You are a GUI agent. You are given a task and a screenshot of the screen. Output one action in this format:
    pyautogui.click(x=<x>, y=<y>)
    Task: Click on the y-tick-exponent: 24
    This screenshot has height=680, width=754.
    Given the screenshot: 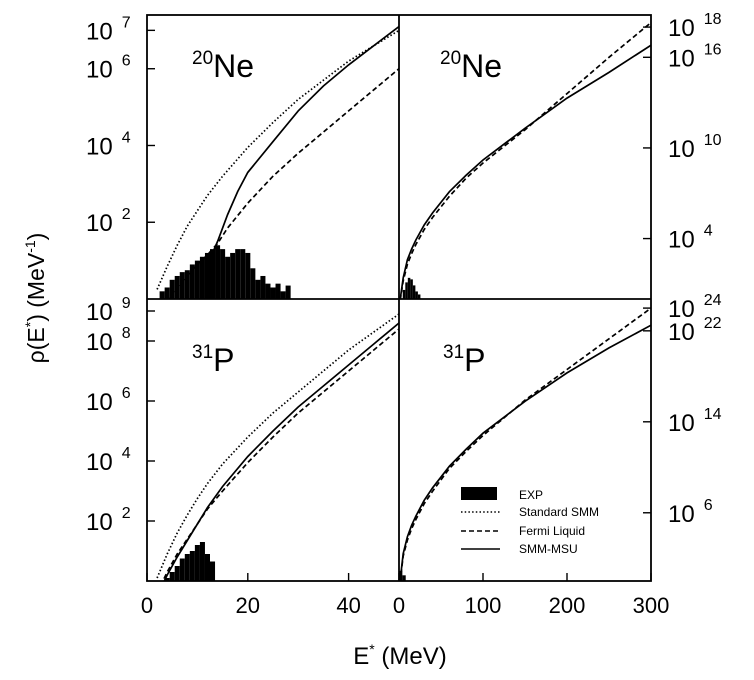 What is the action you would take?
    pyautogui.click(x=713, y=300)
    